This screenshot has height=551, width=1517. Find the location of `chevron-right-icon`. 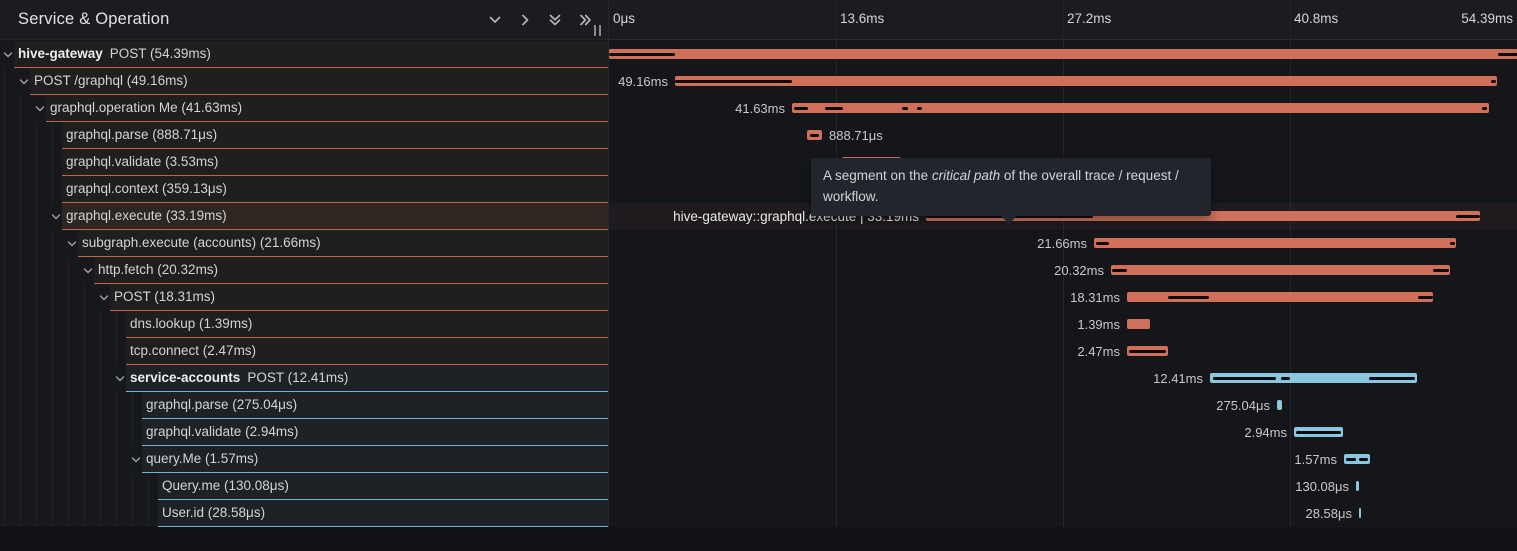

chevron-right-icon is located at coordinates (525, 20).